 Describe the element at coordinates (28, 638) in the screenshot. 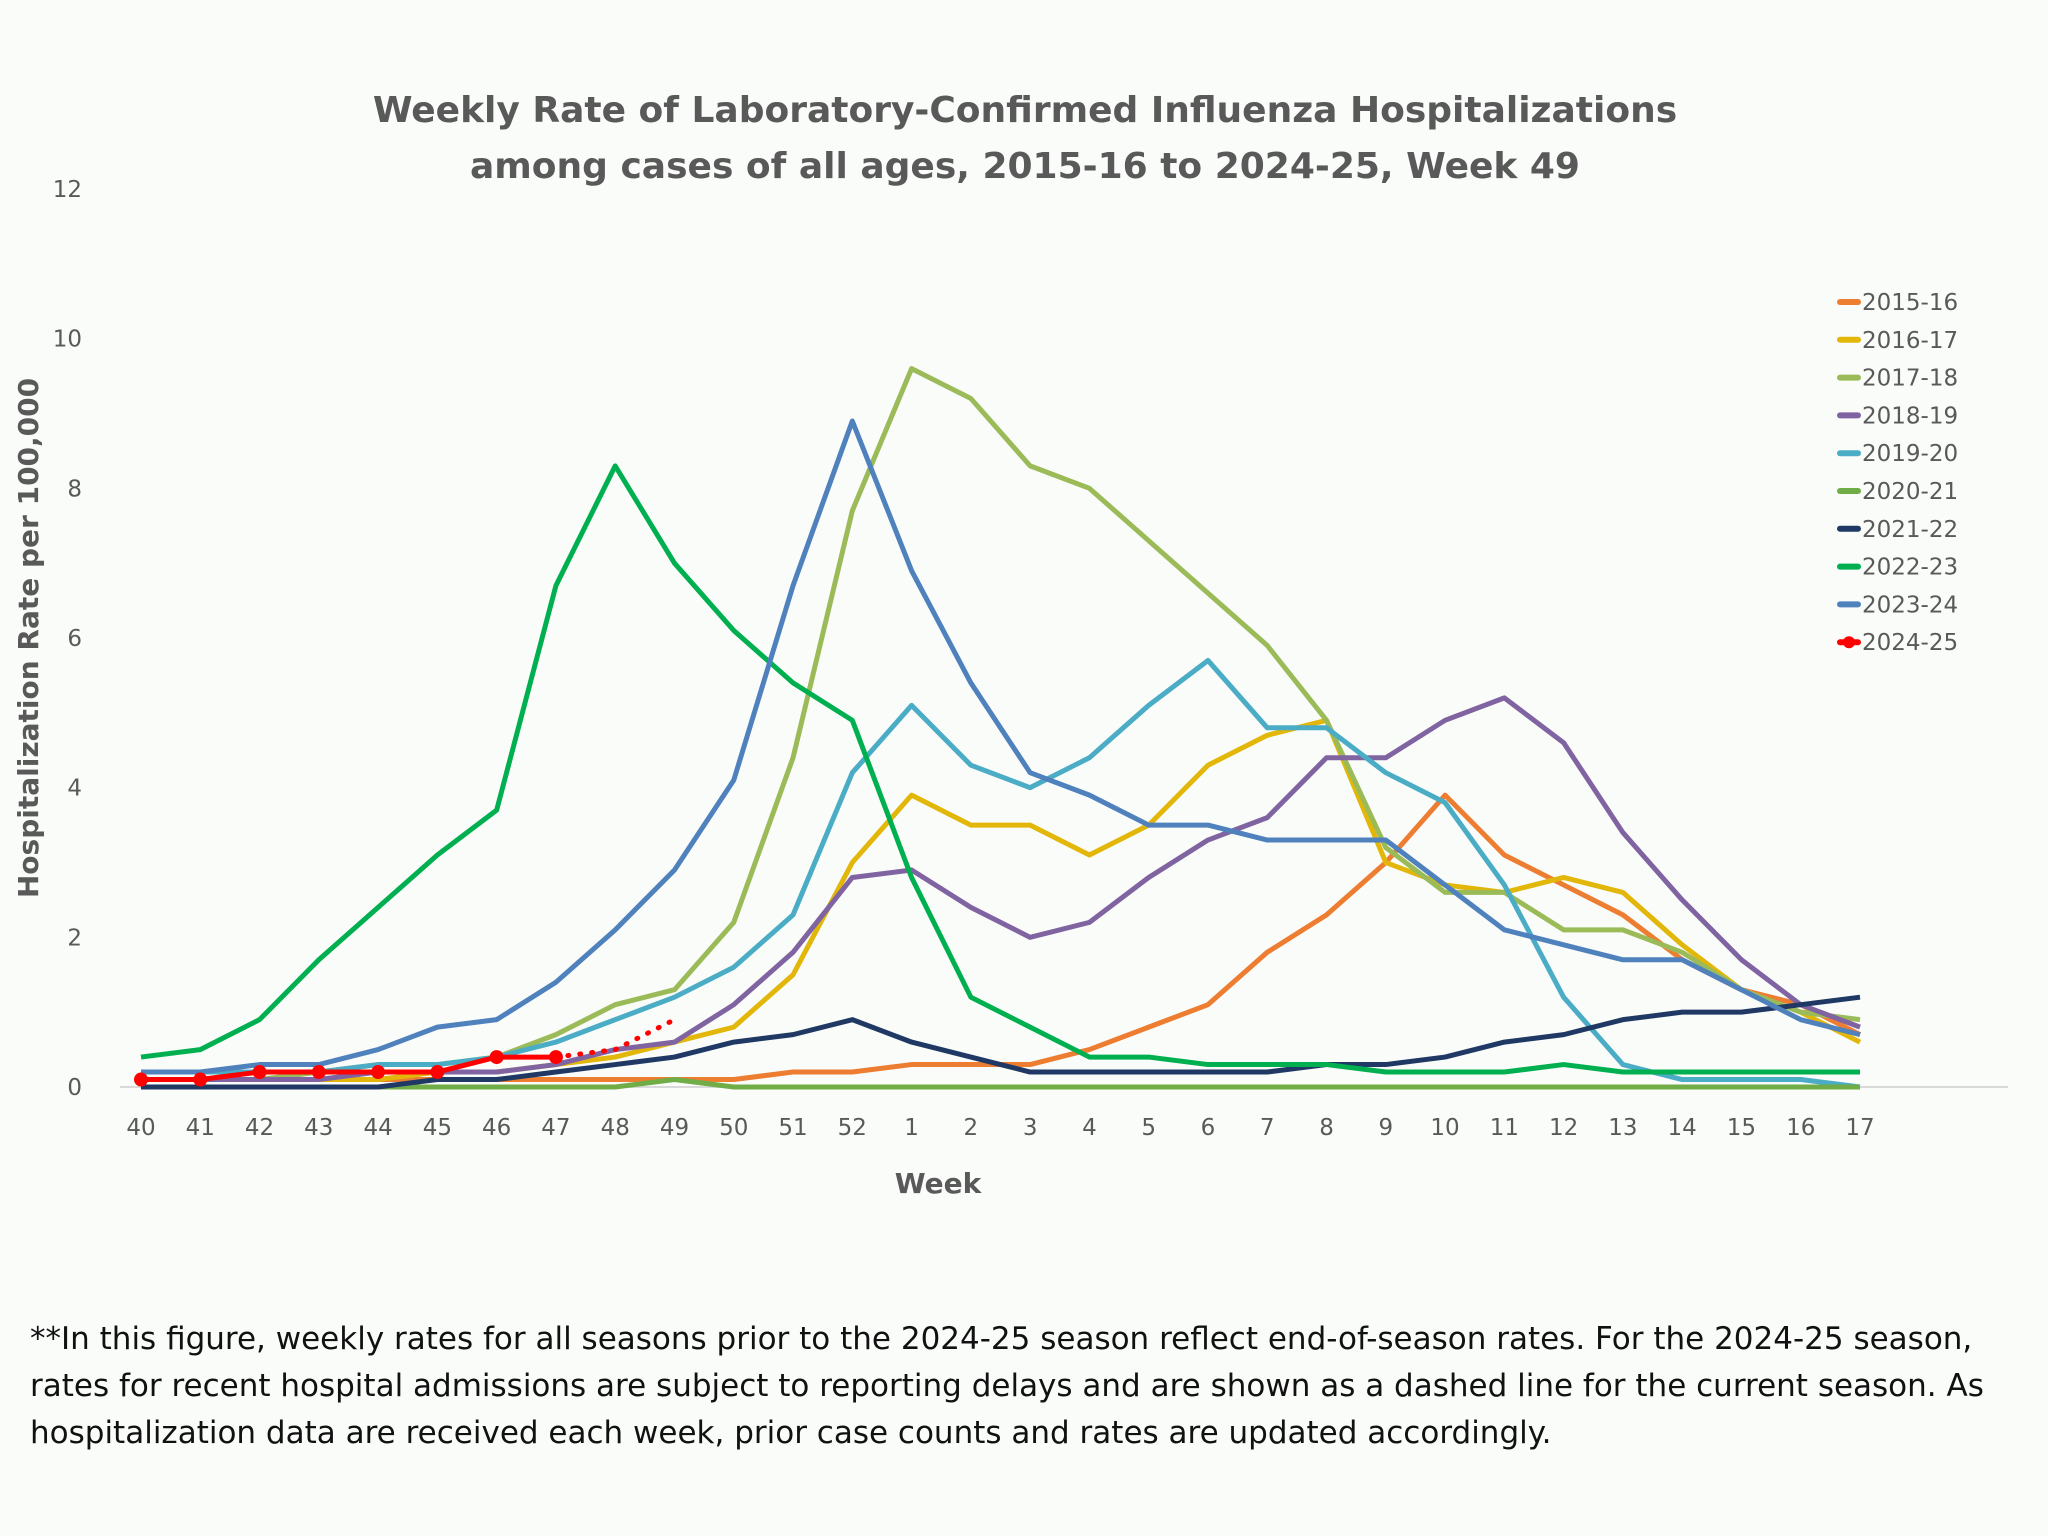

I see `y-axis-title: Hospitalization Rate per 100,000` at that location.